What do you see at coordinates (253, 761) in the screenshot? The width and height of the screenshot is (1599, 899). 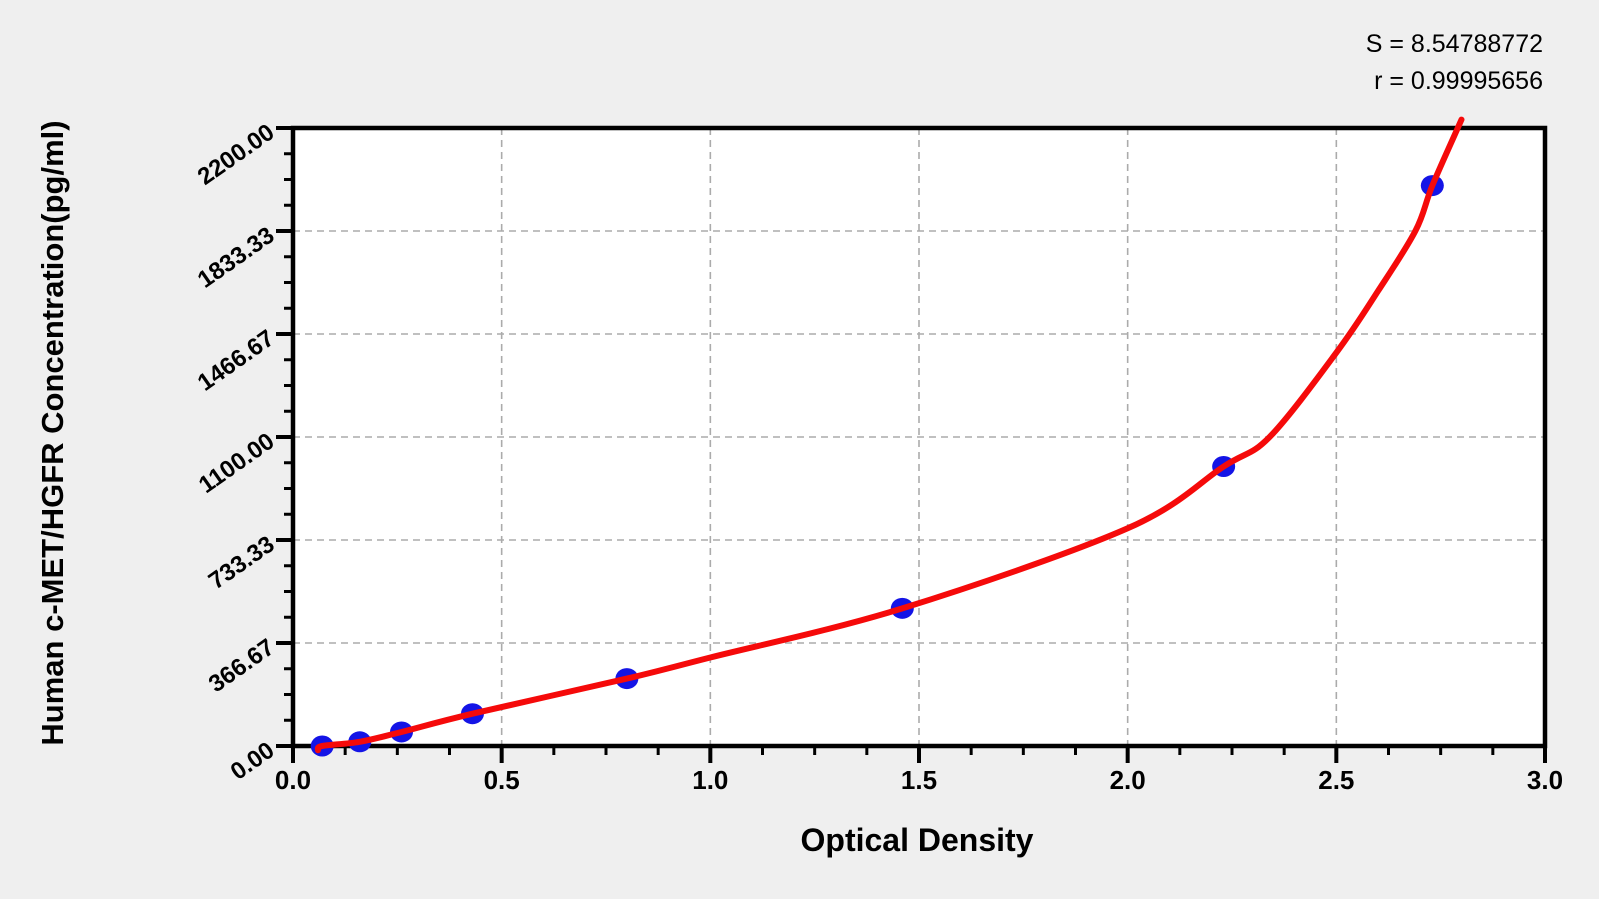 I see `y-tick-label: 0.00` at bounding box center [253, 761].